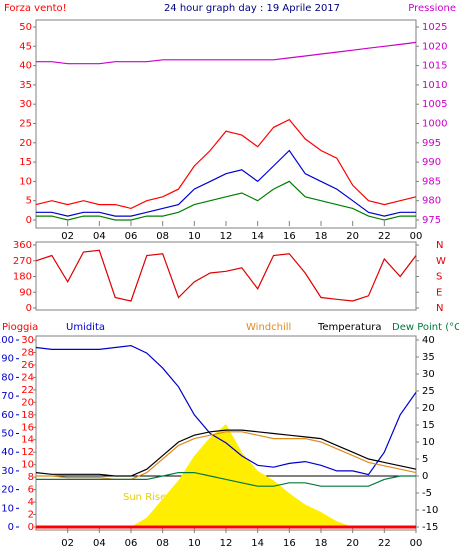 This screenshot has height=555, width=459. What do you see at coordinates (7, 396) in the screenshot?
I see `y3-tick-label: 70` at bounding box center [7, 396].